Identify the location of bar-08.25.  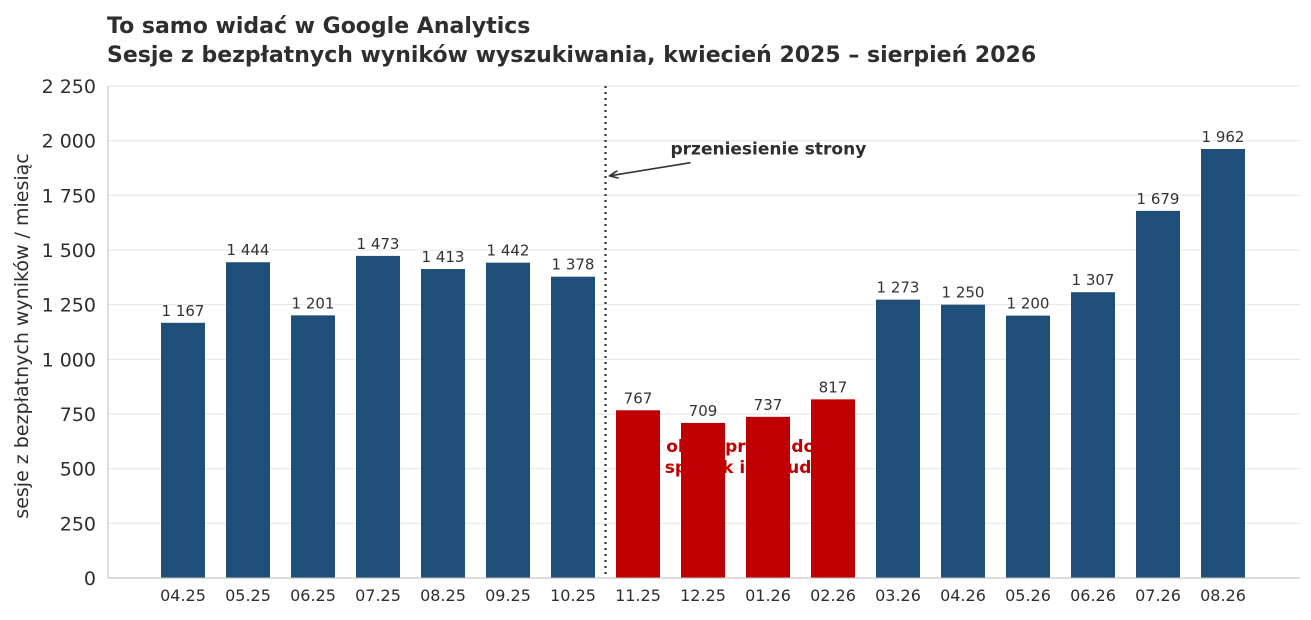
(443, 423).